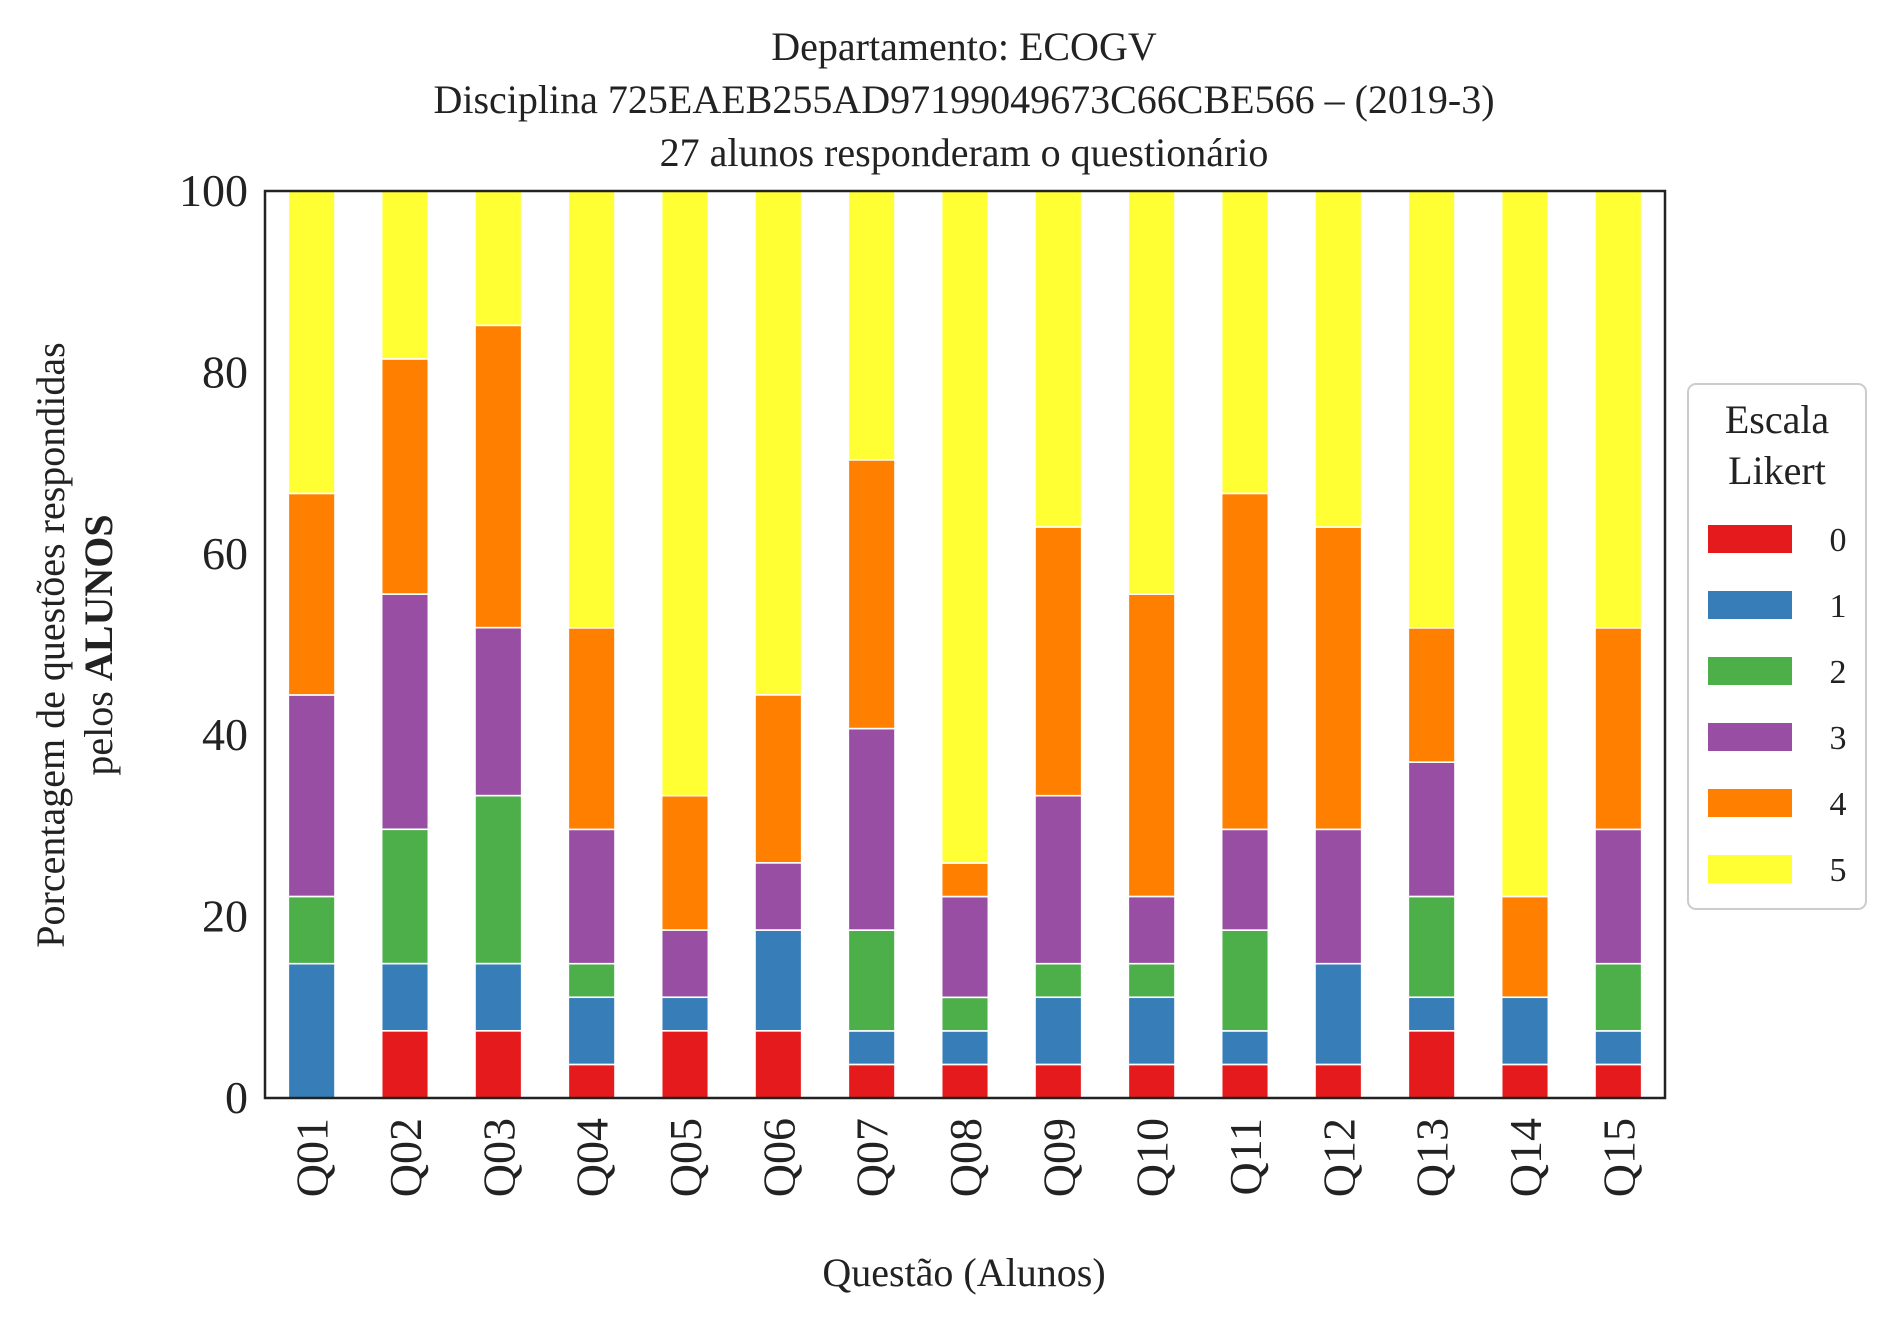 Image resolution: width=1892 pixels, height=1323 pixels. I want to click on x-tick-label-q08: Q08, so click(965, 1157).